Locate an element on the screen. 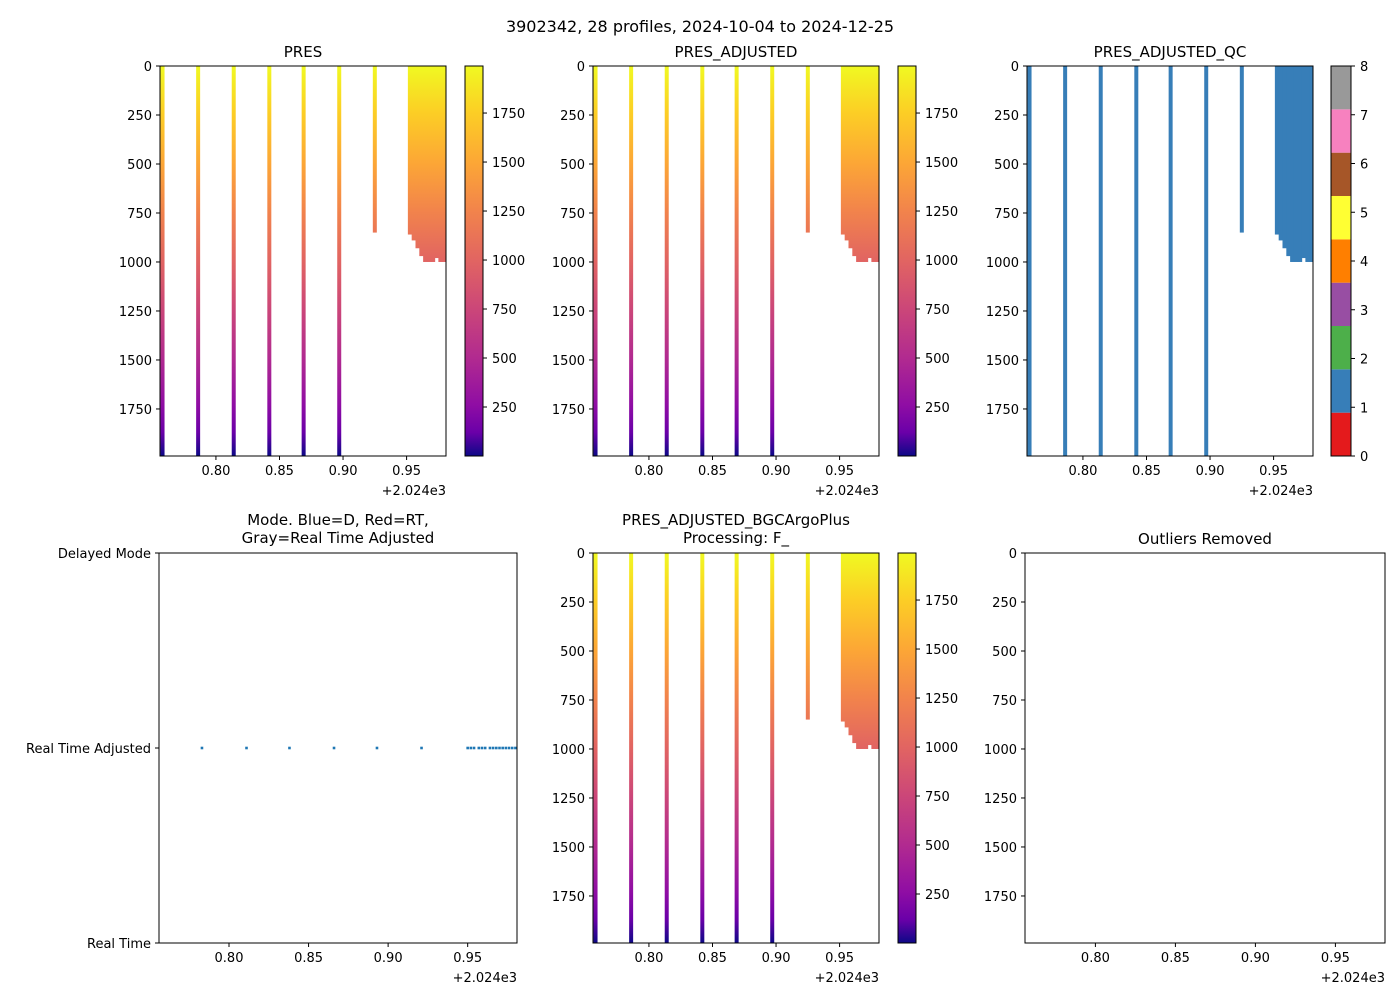  y-tick-label: 250 is located at coordinates (1004, 603).